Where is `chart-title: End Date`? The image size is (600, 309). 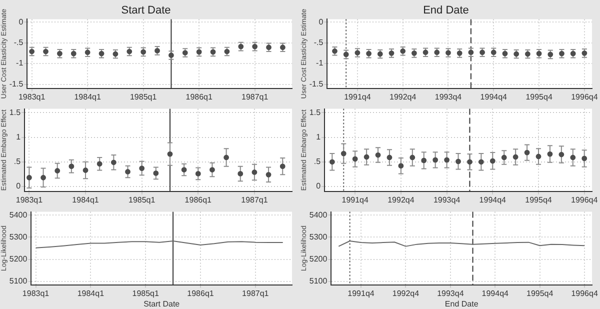 chart-title: End Date is located at coordinates (446, 10).